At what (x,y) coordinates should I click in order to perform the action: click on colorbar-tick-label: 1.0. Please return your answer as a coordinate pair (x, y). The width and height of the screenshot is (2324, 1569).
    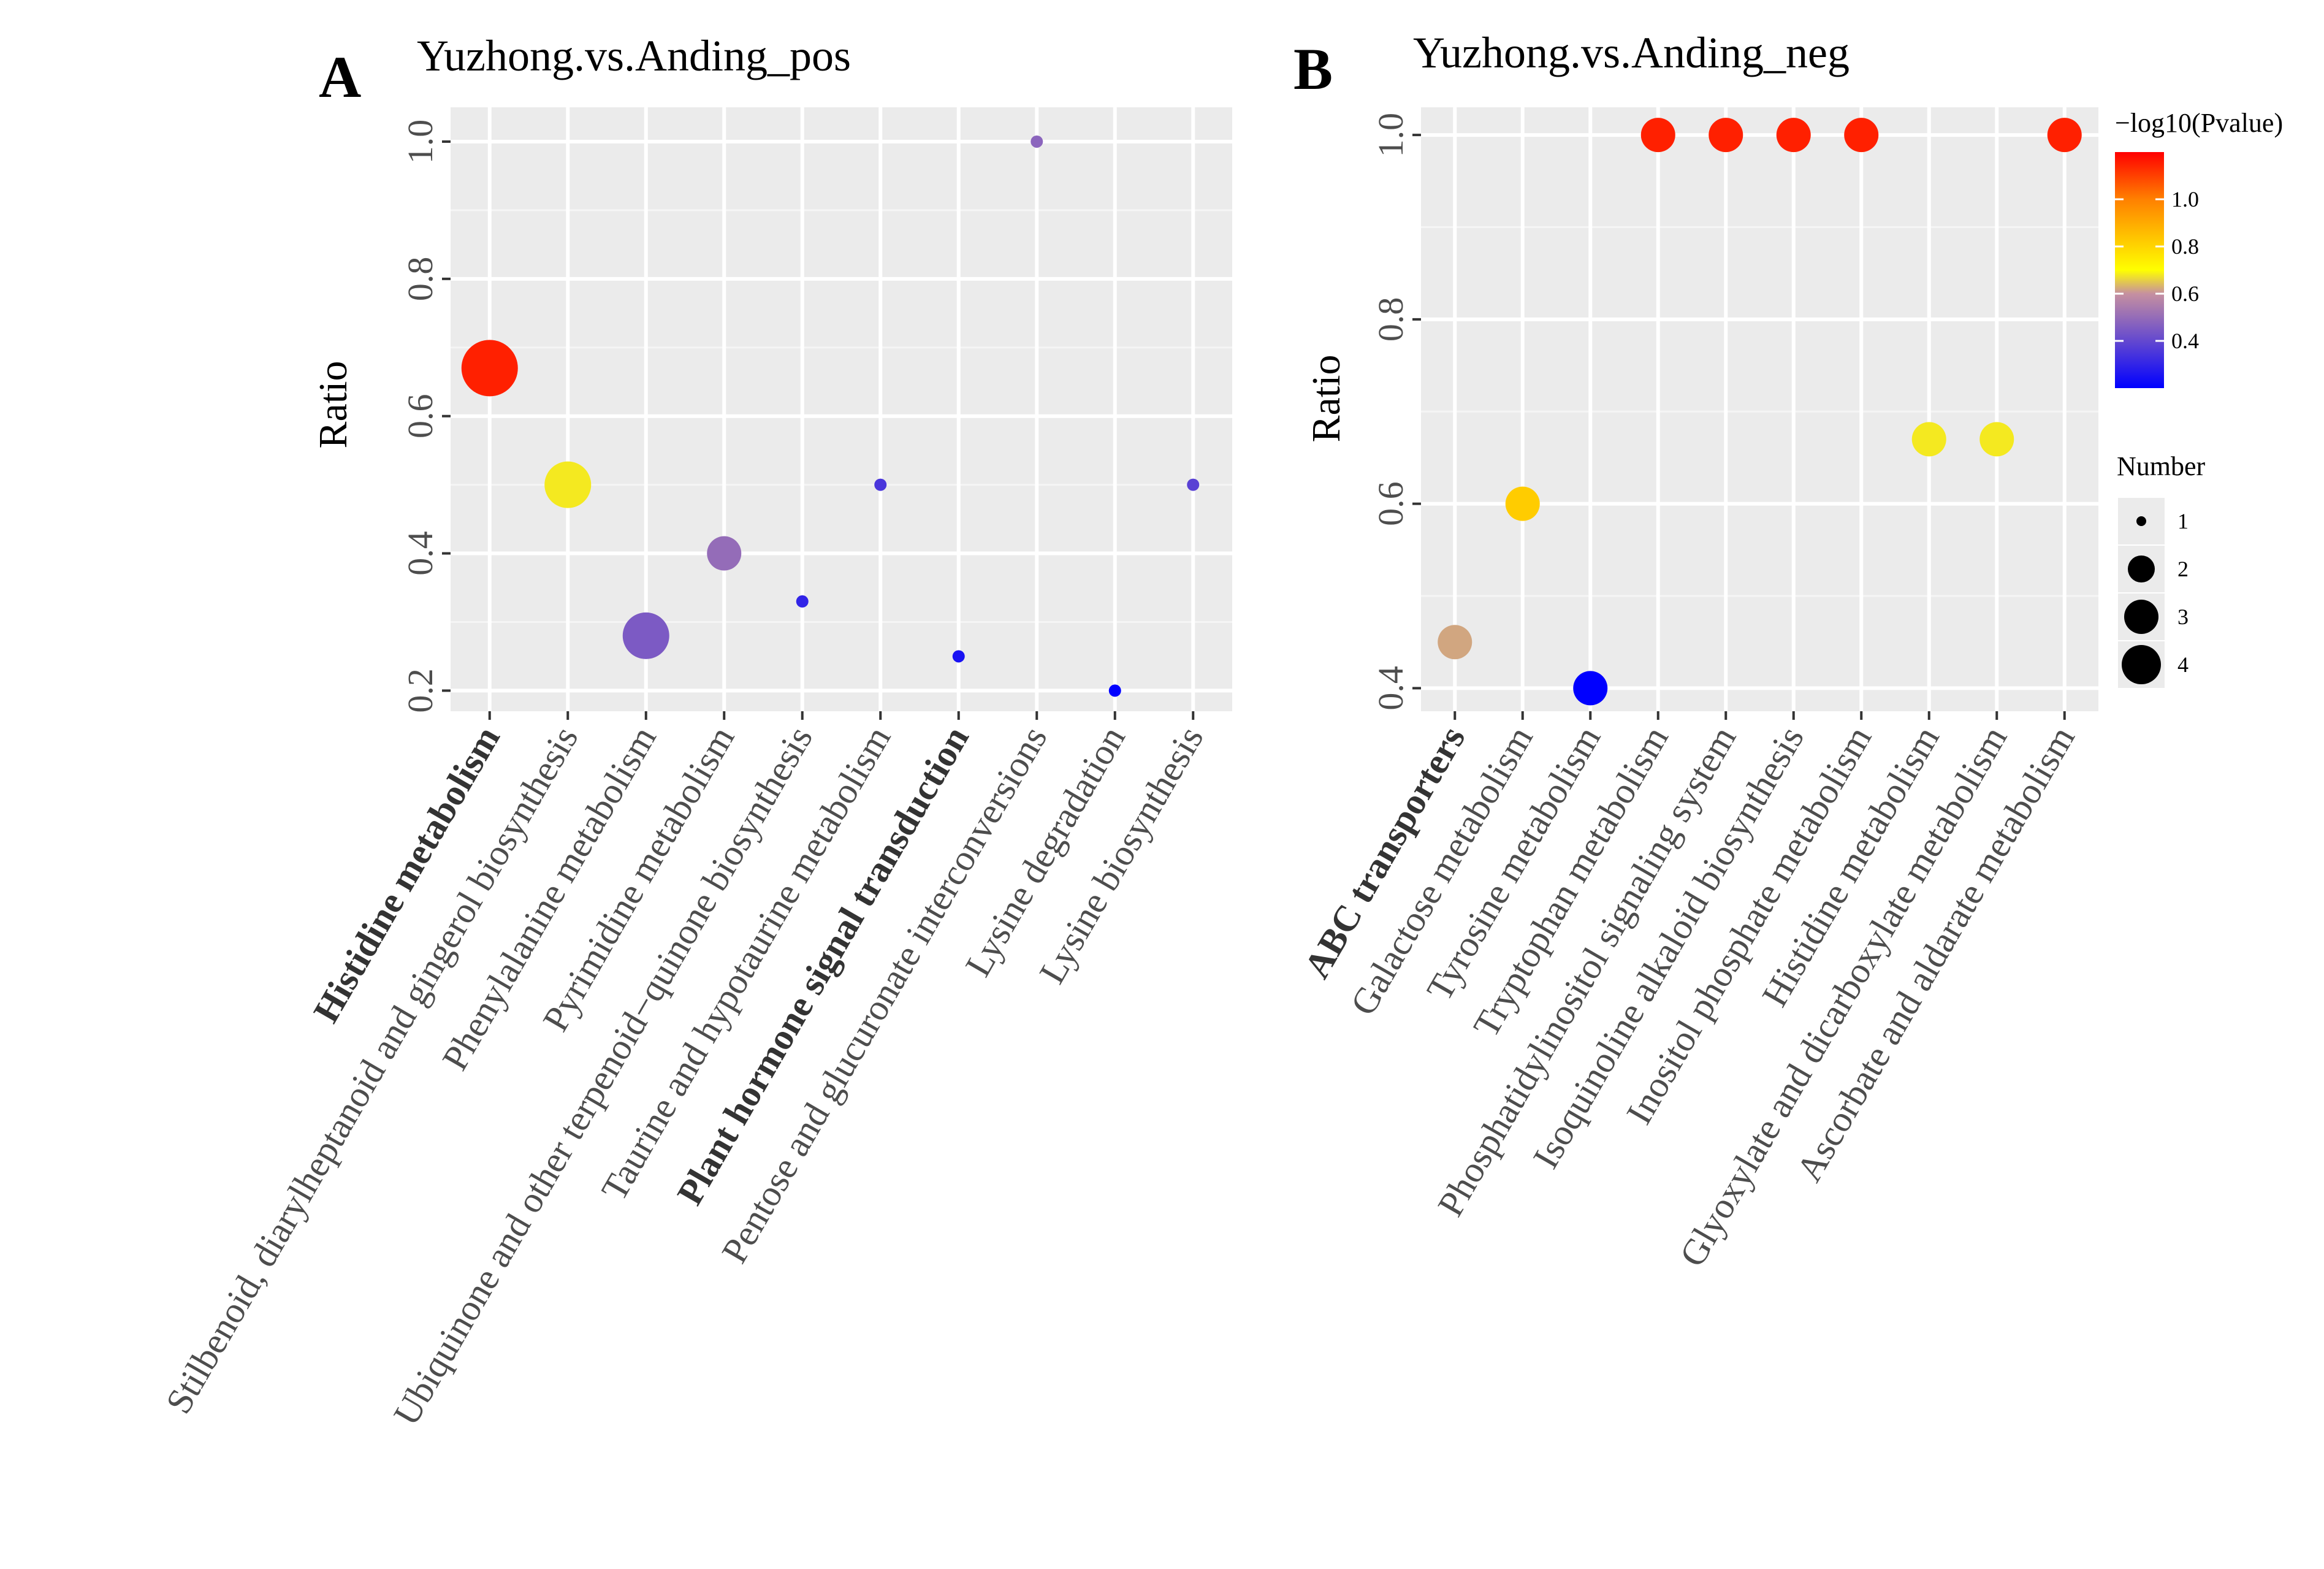
    Looking at the image, I should click on (2185, 199).